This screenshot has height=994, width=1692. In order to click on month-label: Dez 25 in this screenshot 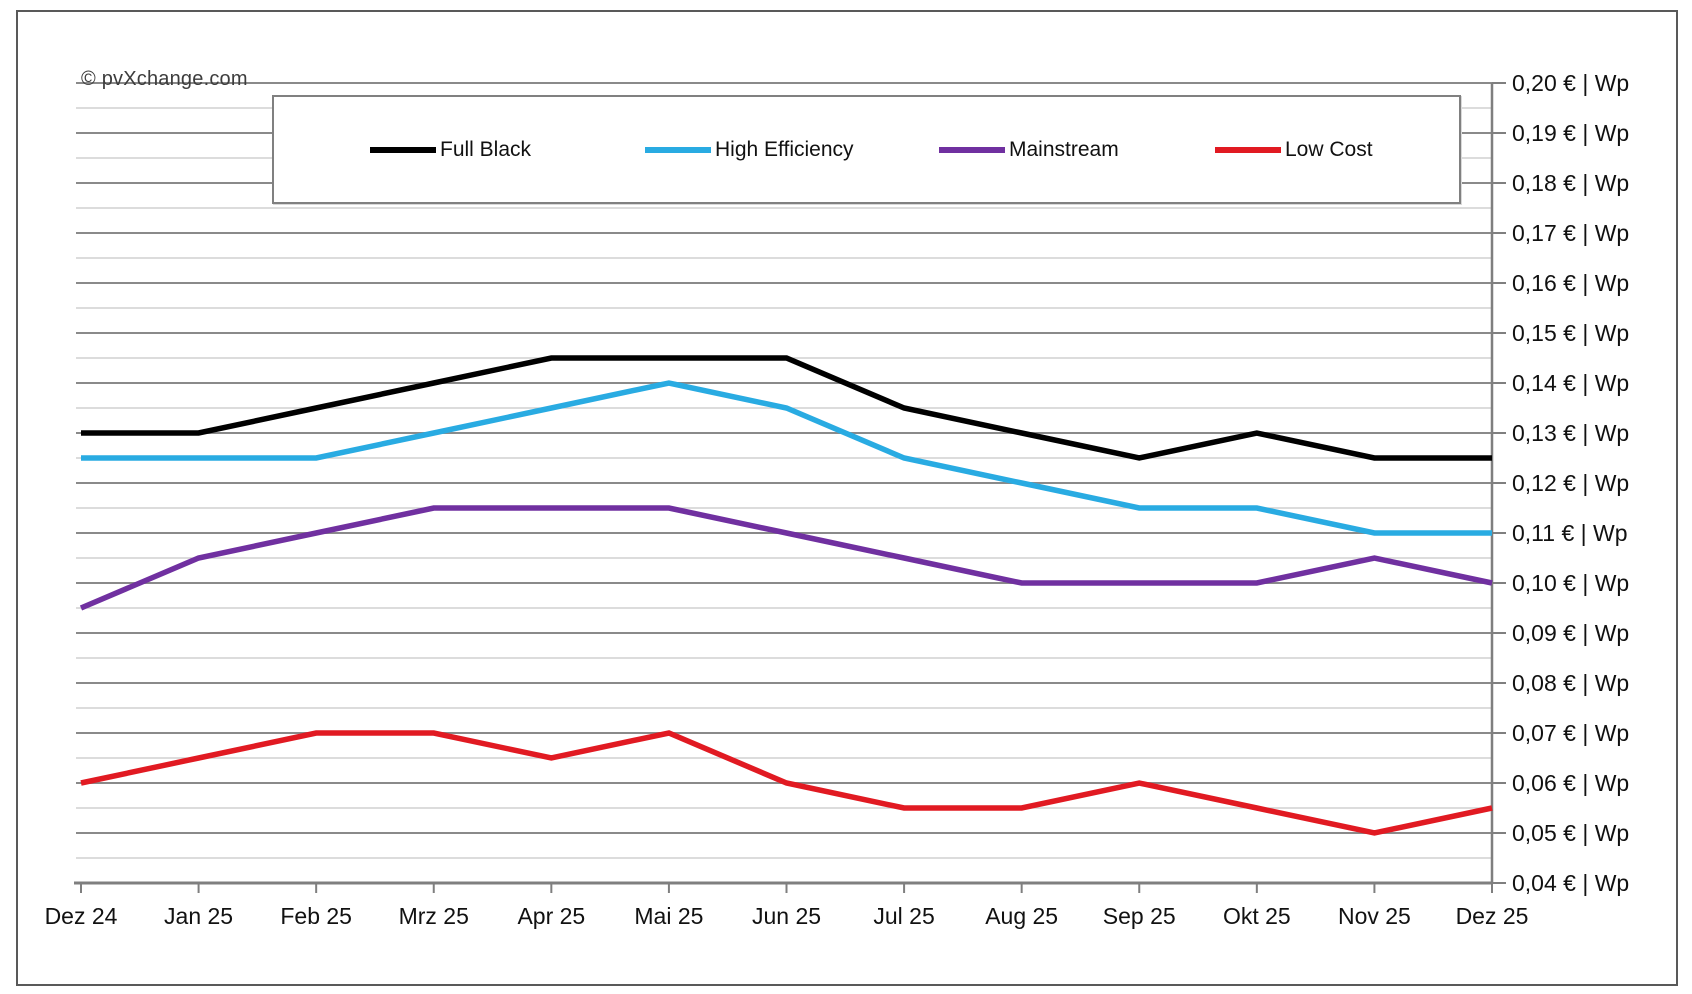, I will do `click(1492, 916)`.